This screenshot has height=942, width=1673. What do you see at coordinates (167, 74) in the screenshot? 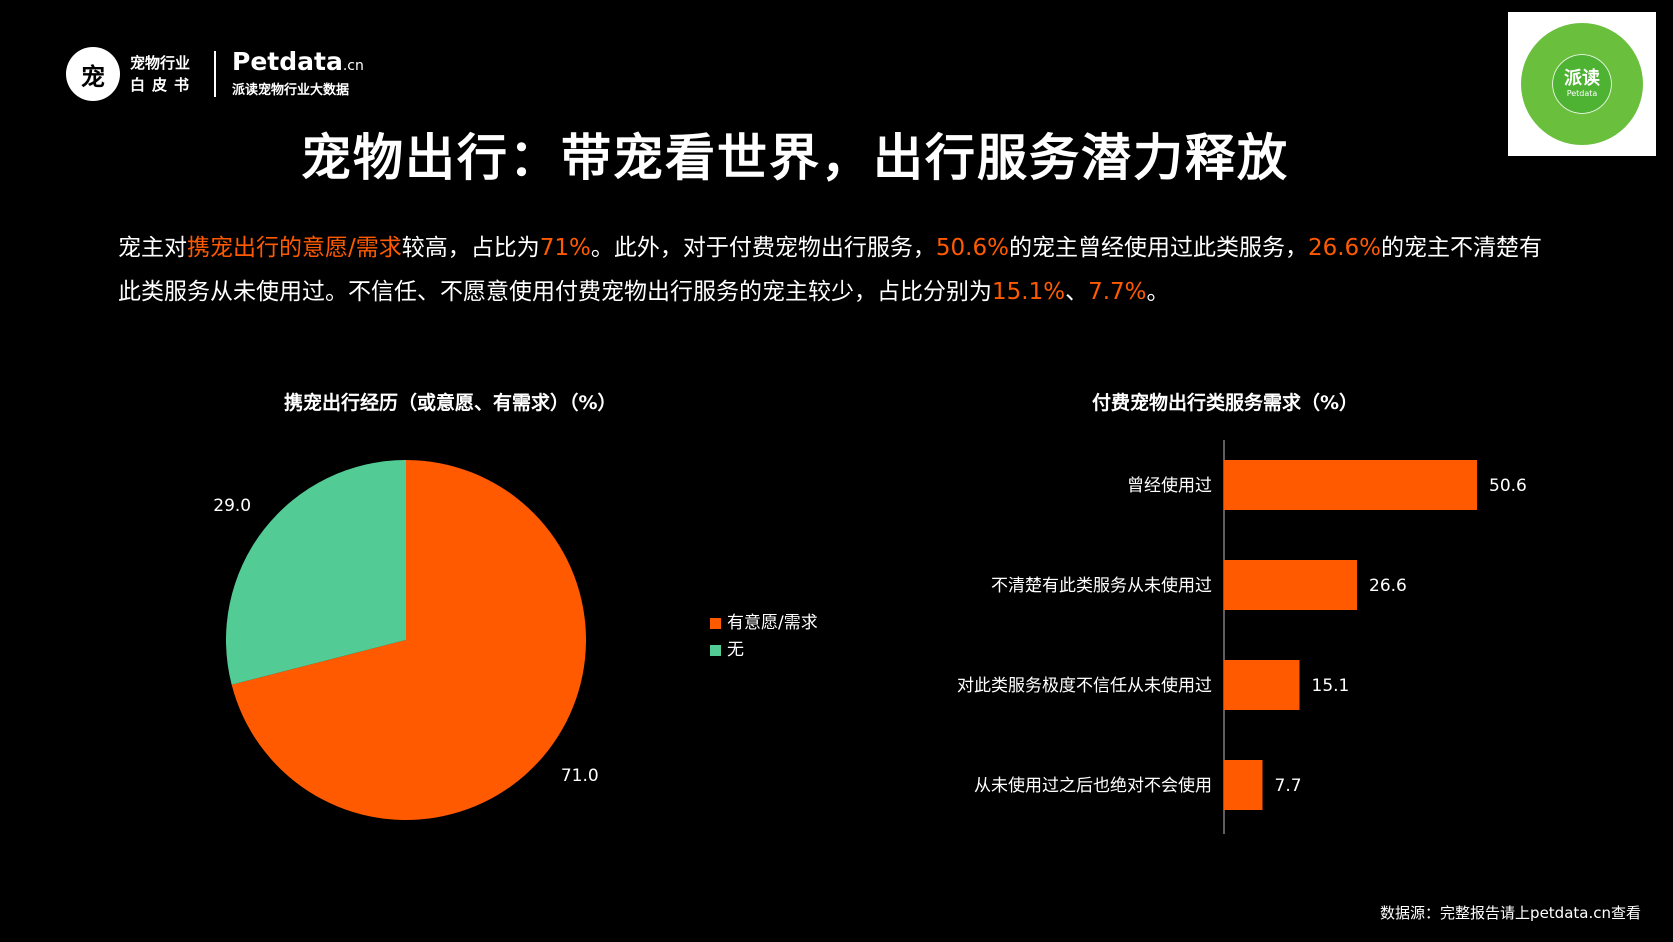
I see `whitepaper-label: 宠物行业 白皮书` at bounding box center [167, 74].